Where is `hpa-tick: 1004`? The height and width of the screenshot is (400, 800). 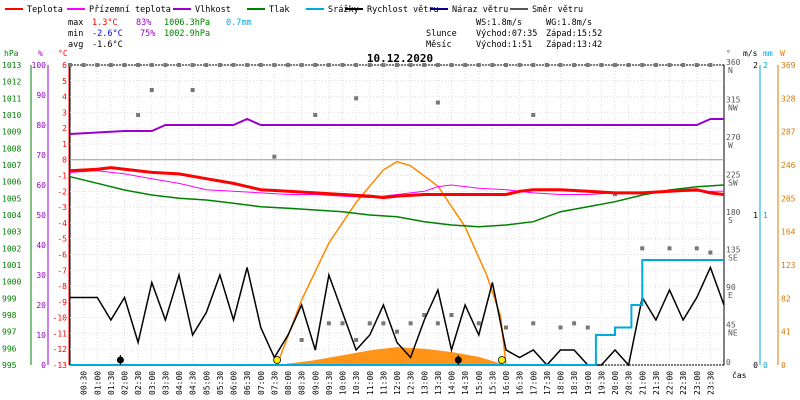
hpa-tick: 1004 is located at coordinates (11, 215).